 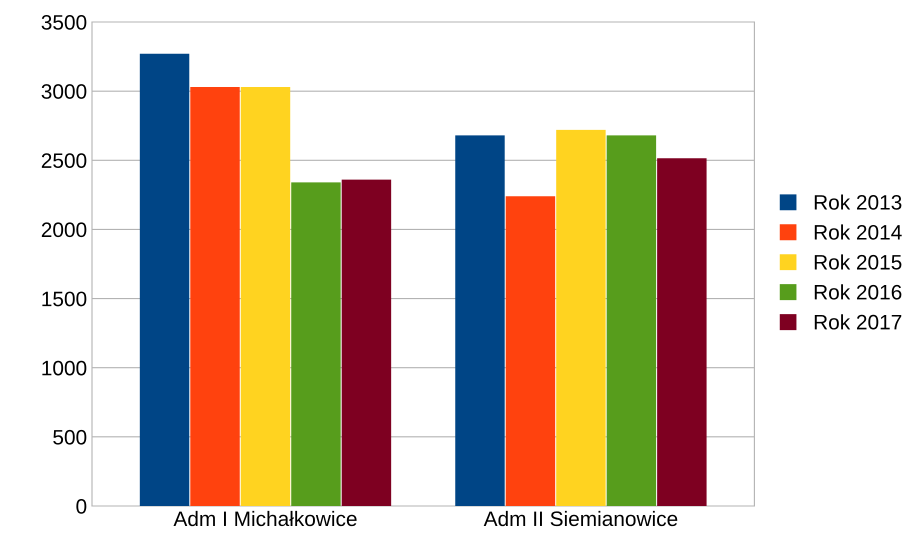 What do you see at coordinates (64, 230) in the screenshot?
I see `y-tick-label: 2000` at bounding box center [64, 230].